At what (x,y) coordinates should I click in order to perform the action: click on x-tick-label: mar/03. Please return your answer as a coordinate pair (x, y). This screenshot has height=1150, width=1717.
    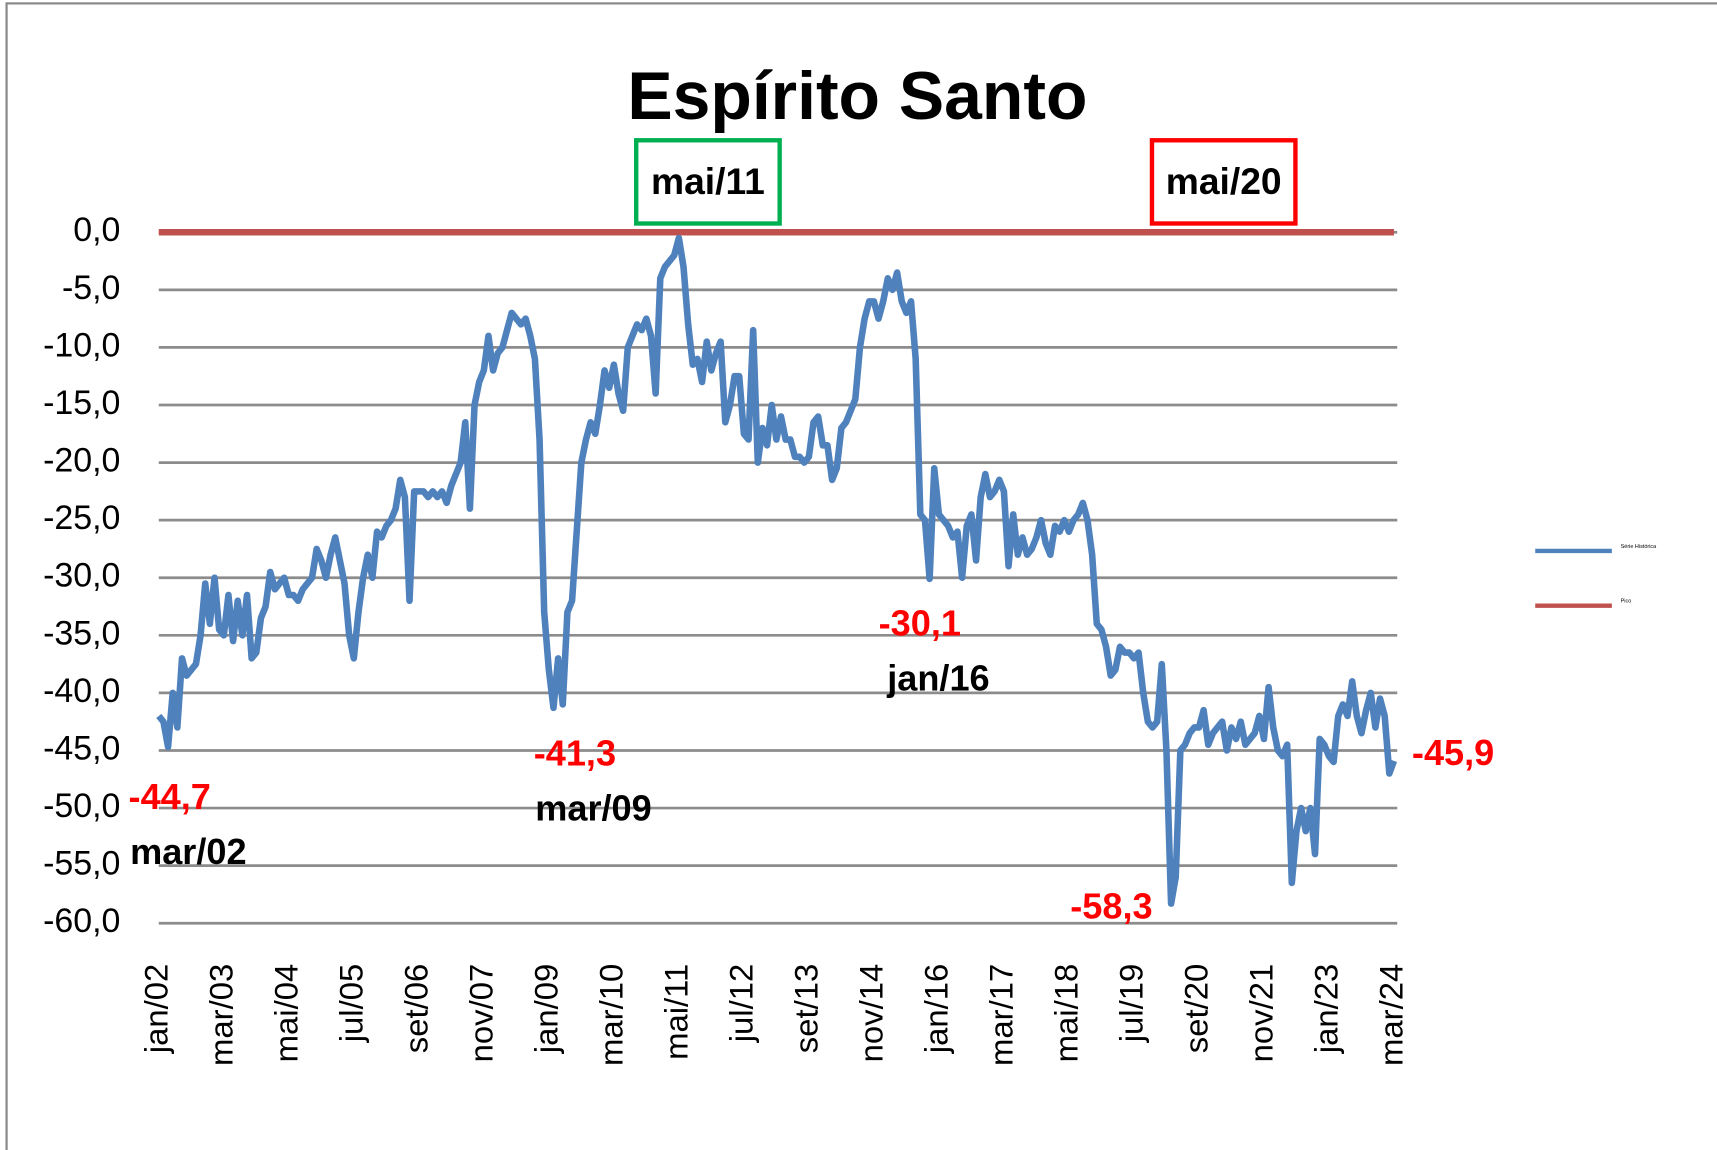
    Looking at the image, I should click on (220, 1015).